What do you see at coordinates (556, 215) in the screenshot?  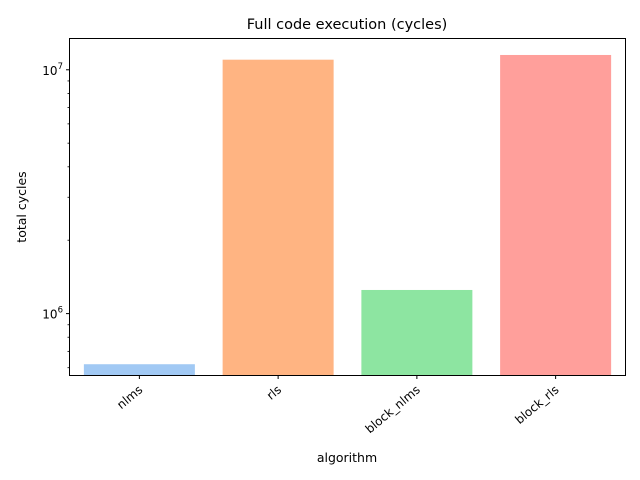 I see `bar-block_rls` at bounding box center [556, 215].